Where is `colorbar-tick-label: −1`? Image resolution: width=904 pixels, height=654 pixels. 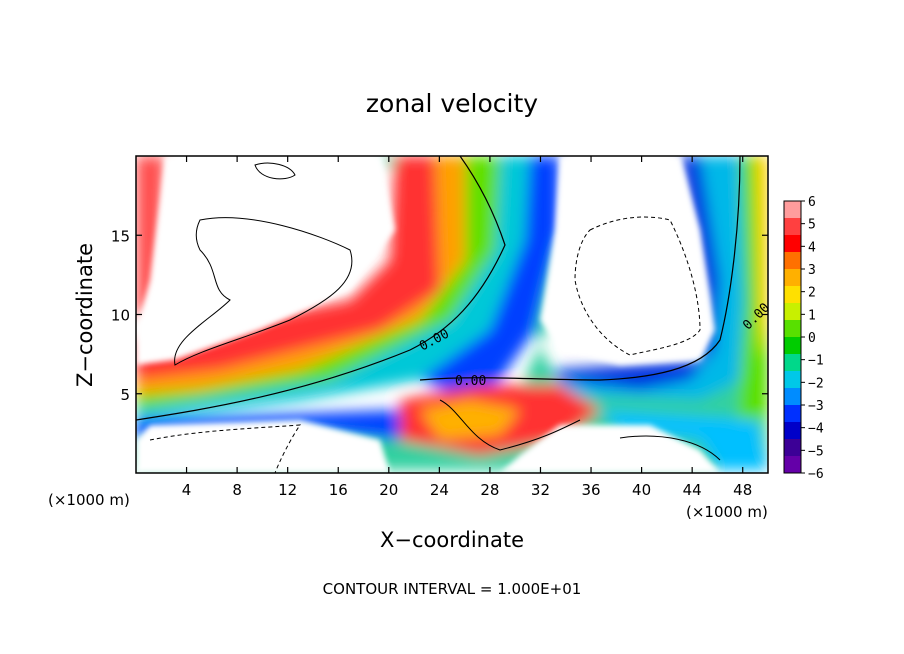
colorbar-tick-label: −1 is located at coordinates (816, 361).